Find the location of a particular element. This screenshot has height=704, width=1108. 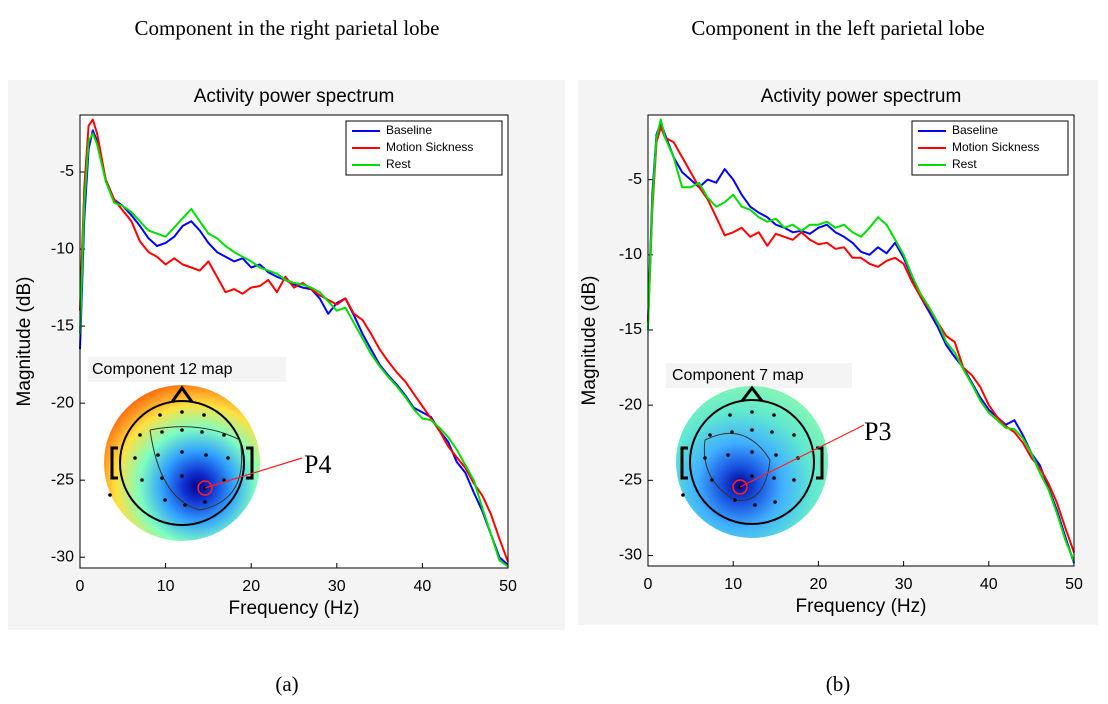

ears is located at coordinates (182, 463).